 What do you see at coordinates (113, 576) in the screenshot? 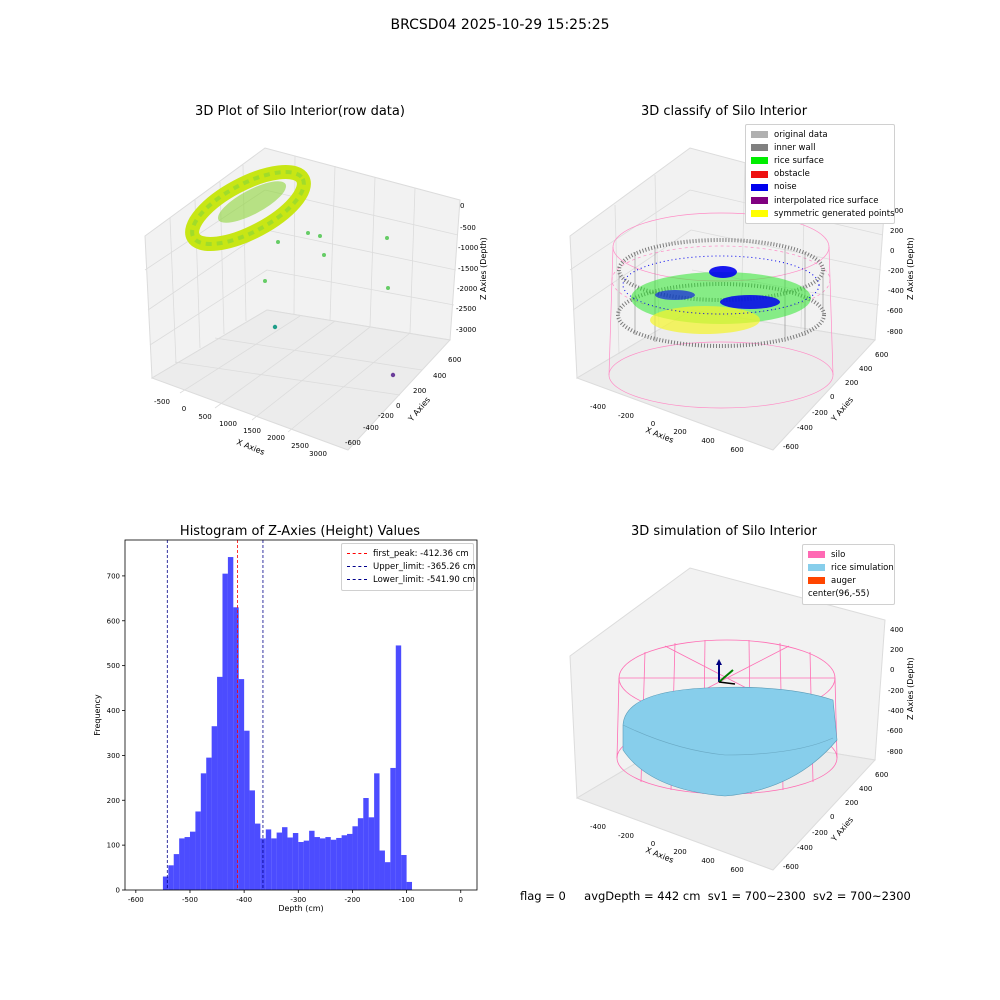
I see `y-tick-label: 700` at bounding box center [113, 576].